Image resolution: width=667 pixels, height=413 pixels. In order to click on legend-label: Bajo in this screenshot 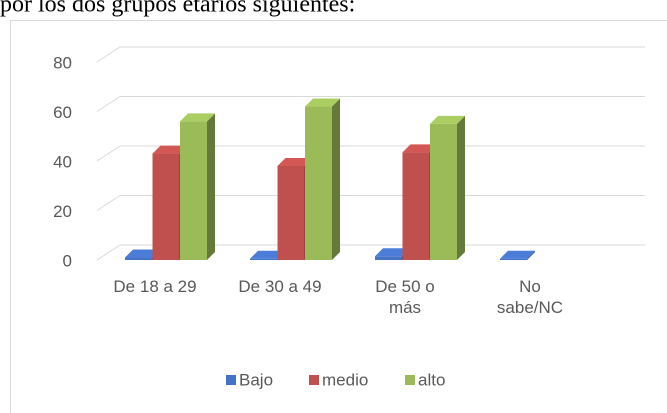, I will do `click(256, 379)`.